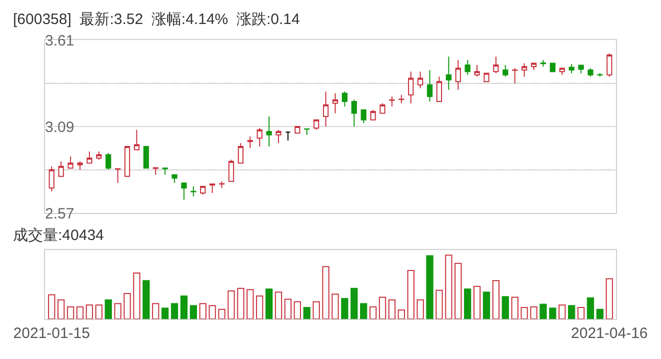  What do you see at coordinates (51, 333) in the screenshot?
I see `x-tick-label: 2021-01-15` at bounding box center [51, 333].